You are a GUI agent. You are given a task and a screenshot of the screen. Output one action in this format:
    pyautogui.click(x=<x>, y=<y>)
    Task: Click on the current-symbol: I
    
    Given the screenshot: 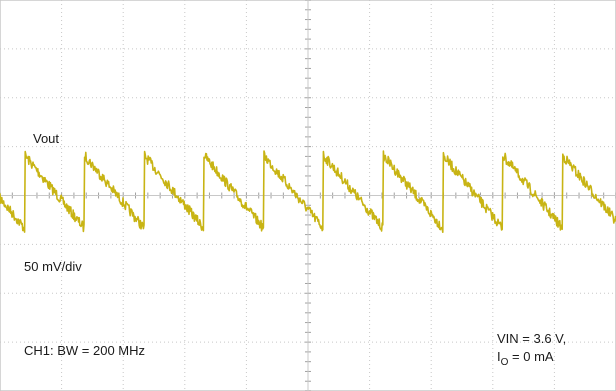 What is the action you would take?
    pyautogui.click(x=499, y=356)
    